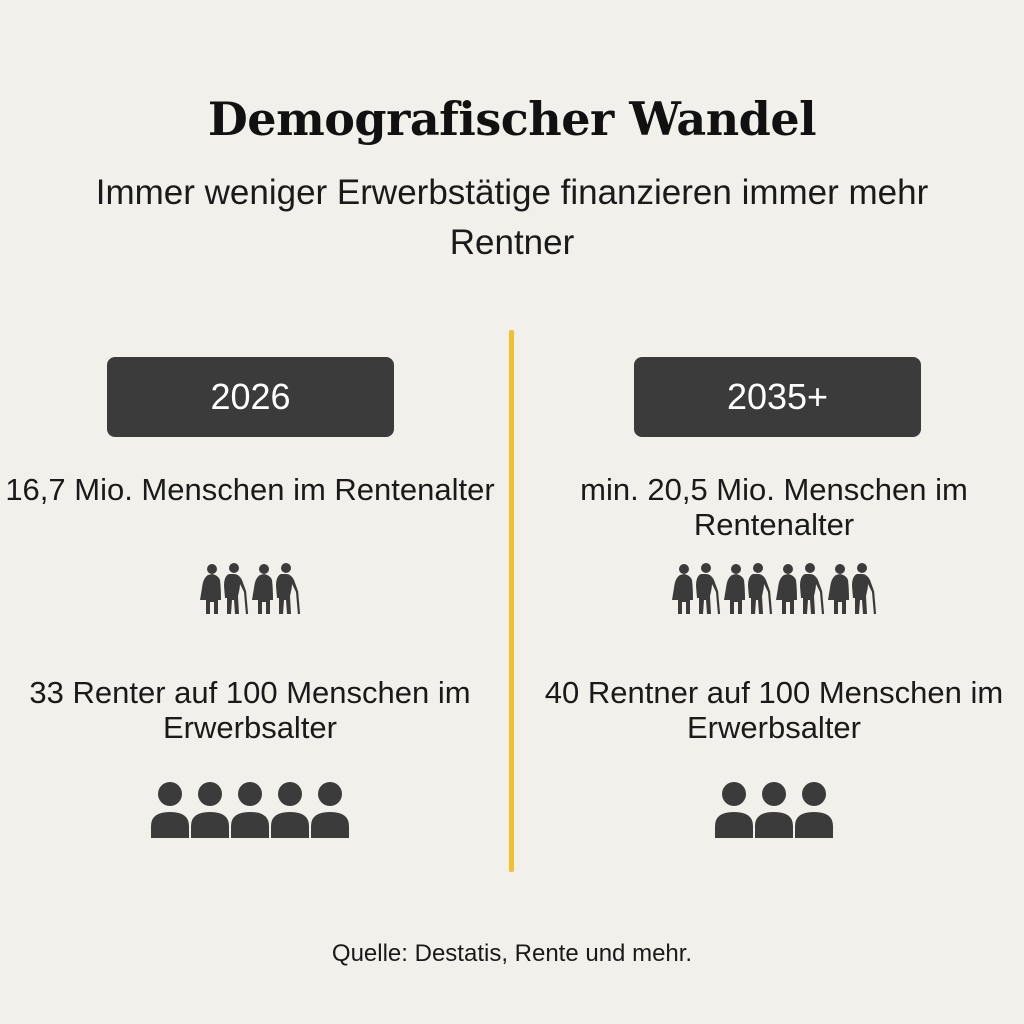 The width and height of the screenshot is (1024, 1024). What do you see at coordinates (774, 507) in the screenshot?
I see `rentner-count-text: min. 20,5 Mio. Menschen im Rentenalter` at bounding box center [774, 507].